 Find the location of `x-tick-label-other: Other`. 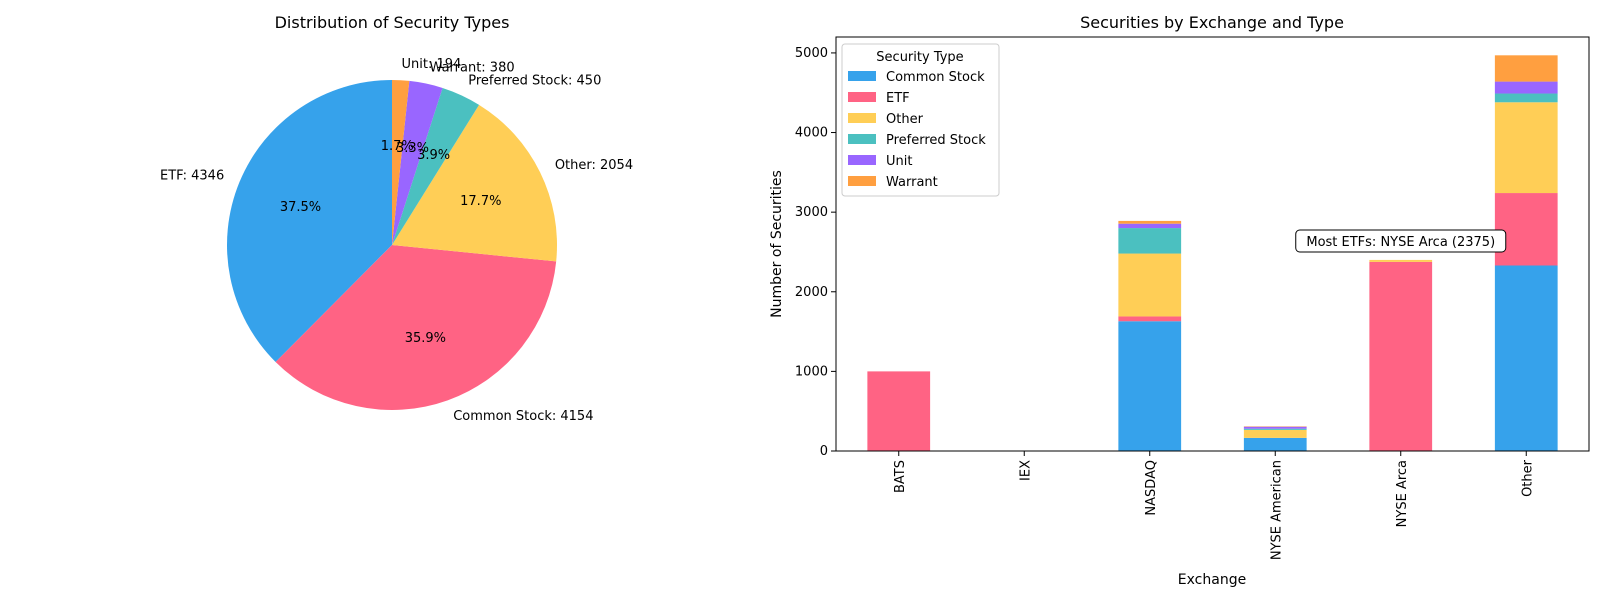

x-tick-label-other: Other is located at coordinates (1527, 478).